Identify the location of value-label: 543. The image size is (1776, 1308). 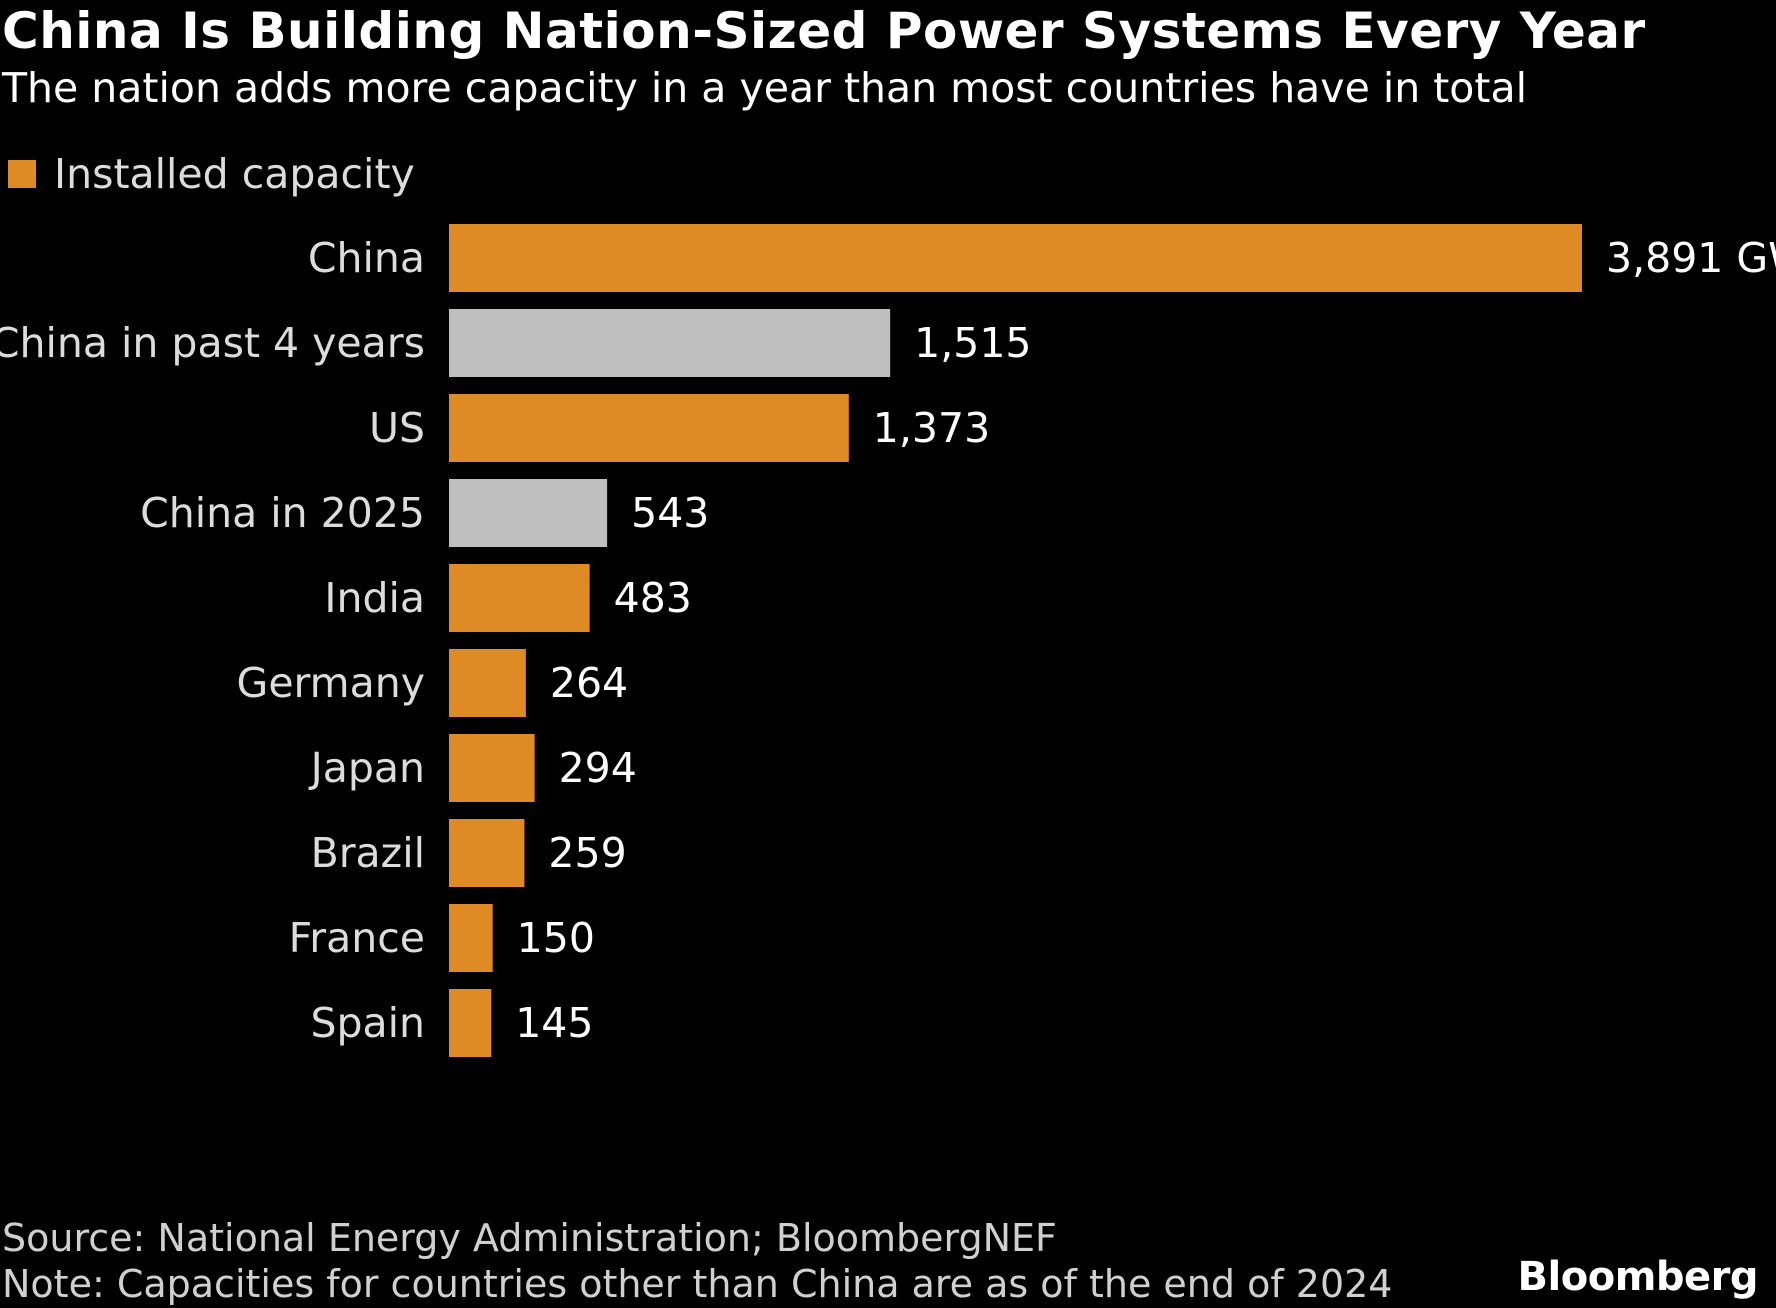
(670, 513).